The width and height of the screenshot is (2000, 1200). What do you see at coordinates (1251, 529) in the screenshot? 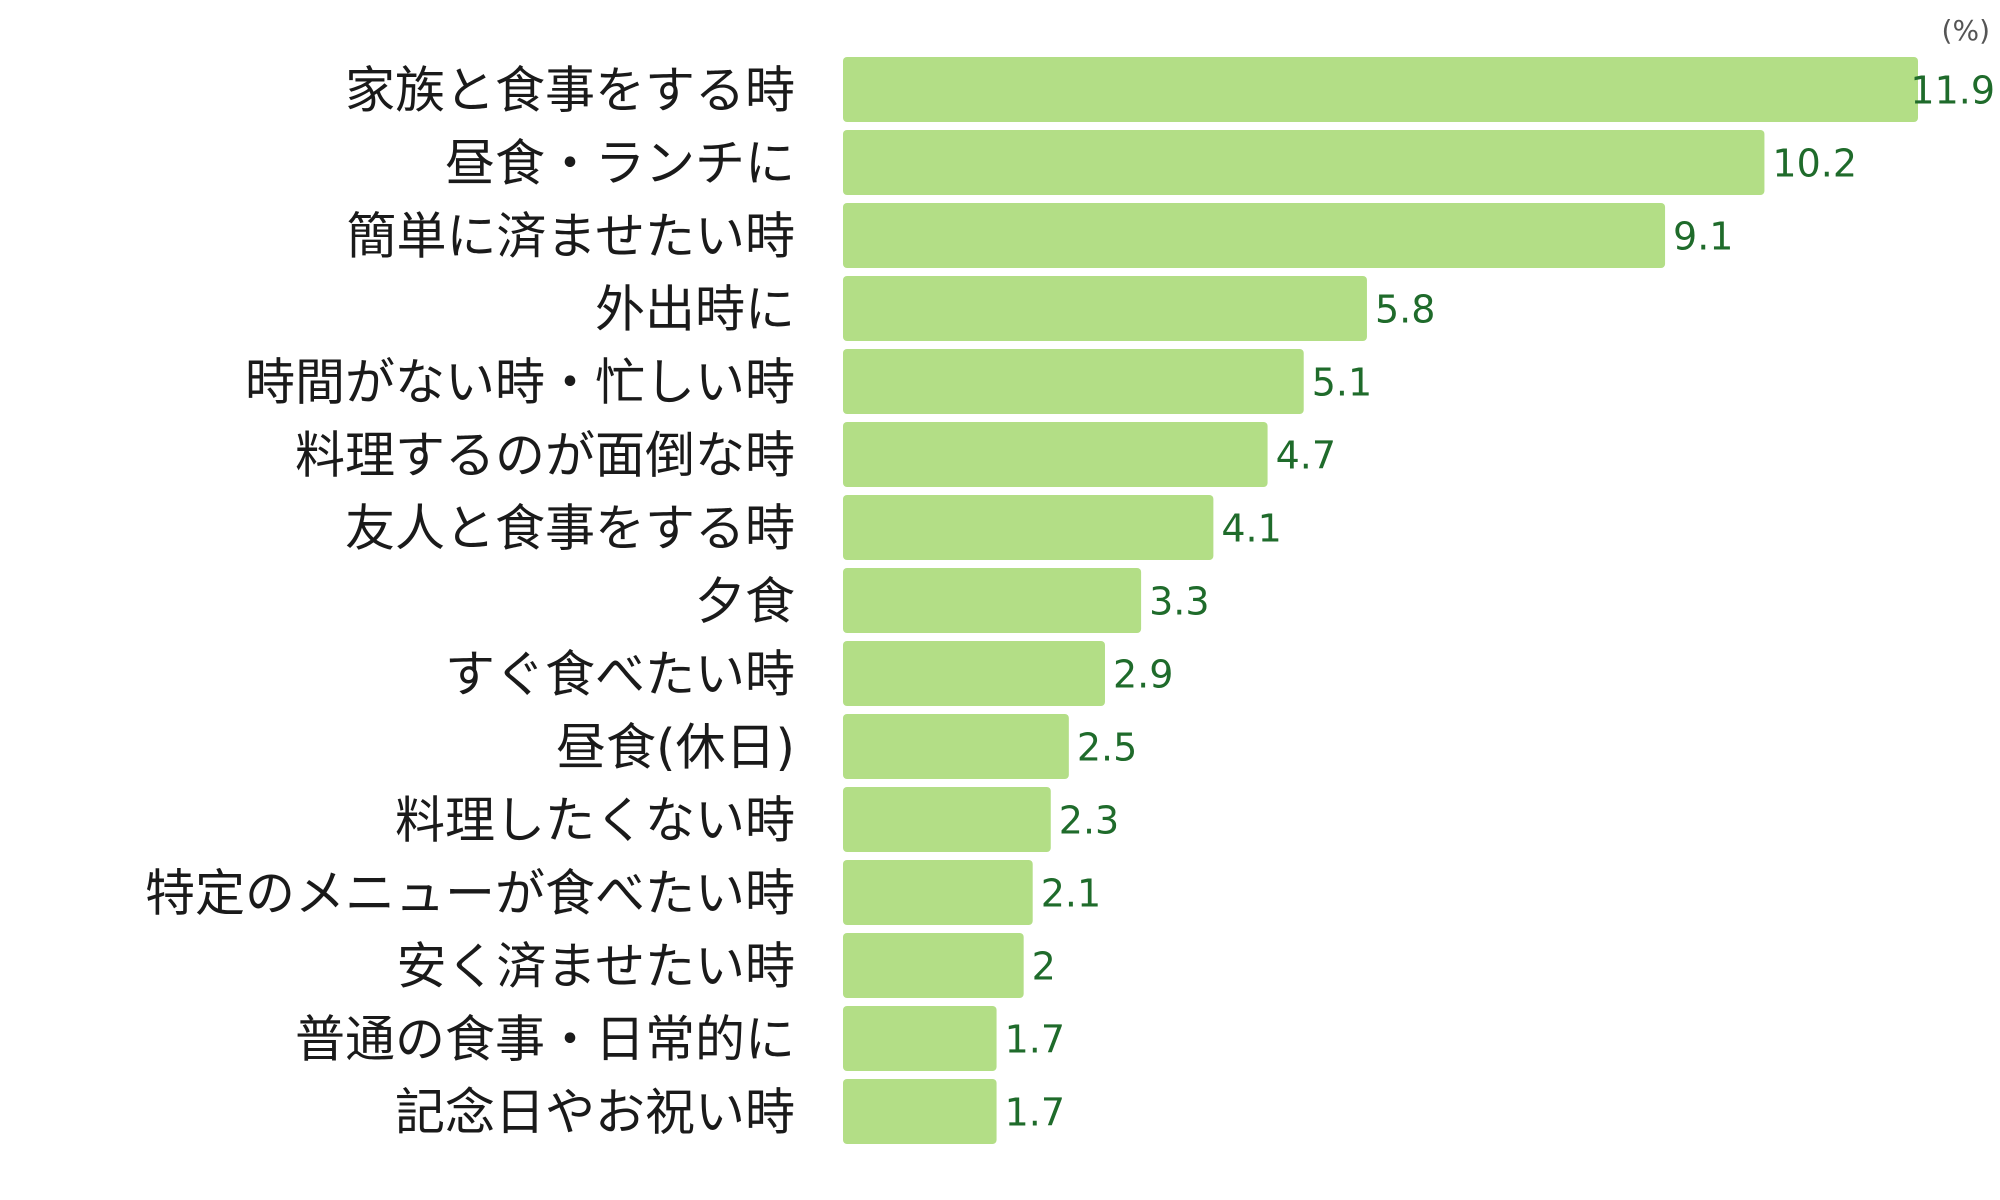
I see `value-label: 4.1` at bounding box center [1251, 529].